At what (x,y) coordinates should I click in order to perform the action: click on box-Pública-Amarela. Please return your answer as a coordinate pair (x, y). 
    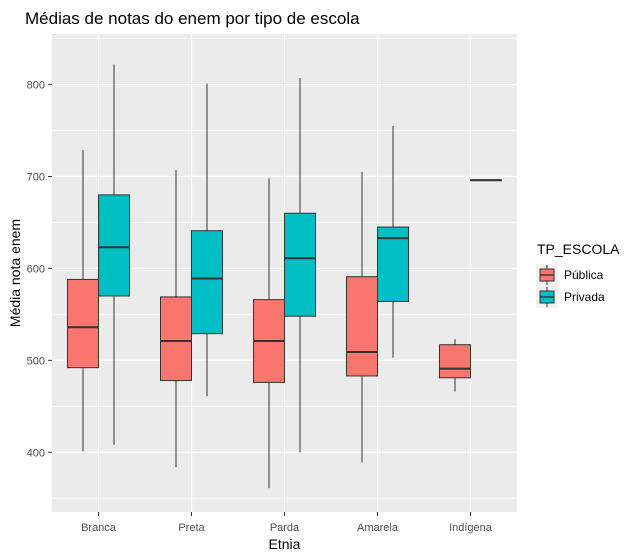
    Looking at the image, I should click on (362, 317).